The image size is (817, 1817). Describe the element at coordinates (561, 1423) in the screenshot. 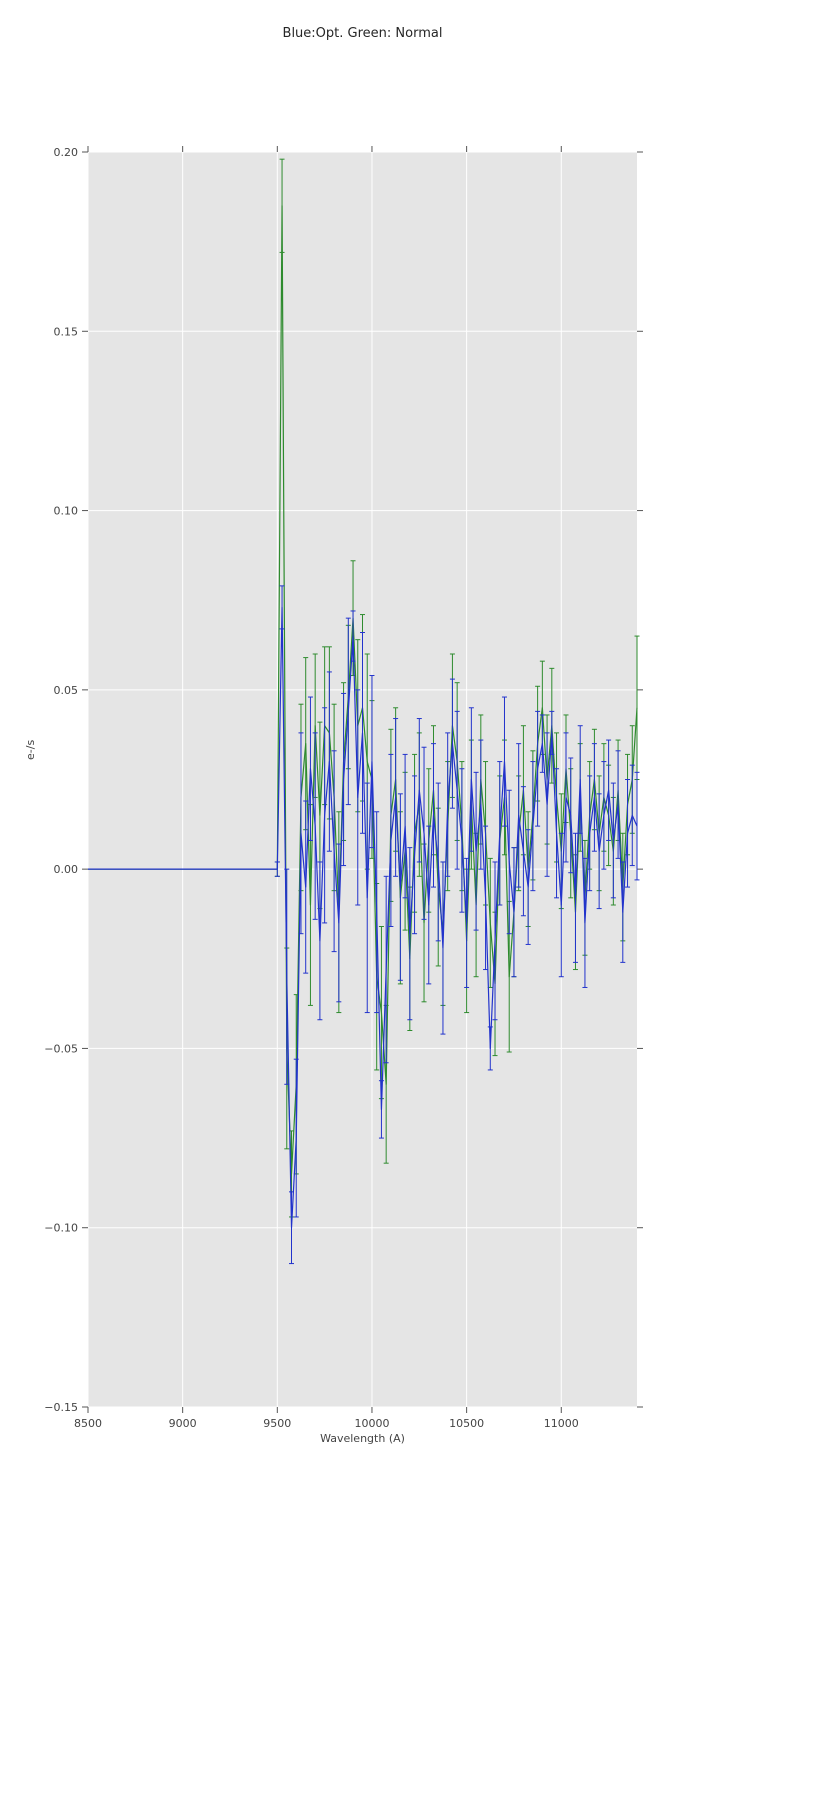

I see `x-tick-label: 11000` at that location.